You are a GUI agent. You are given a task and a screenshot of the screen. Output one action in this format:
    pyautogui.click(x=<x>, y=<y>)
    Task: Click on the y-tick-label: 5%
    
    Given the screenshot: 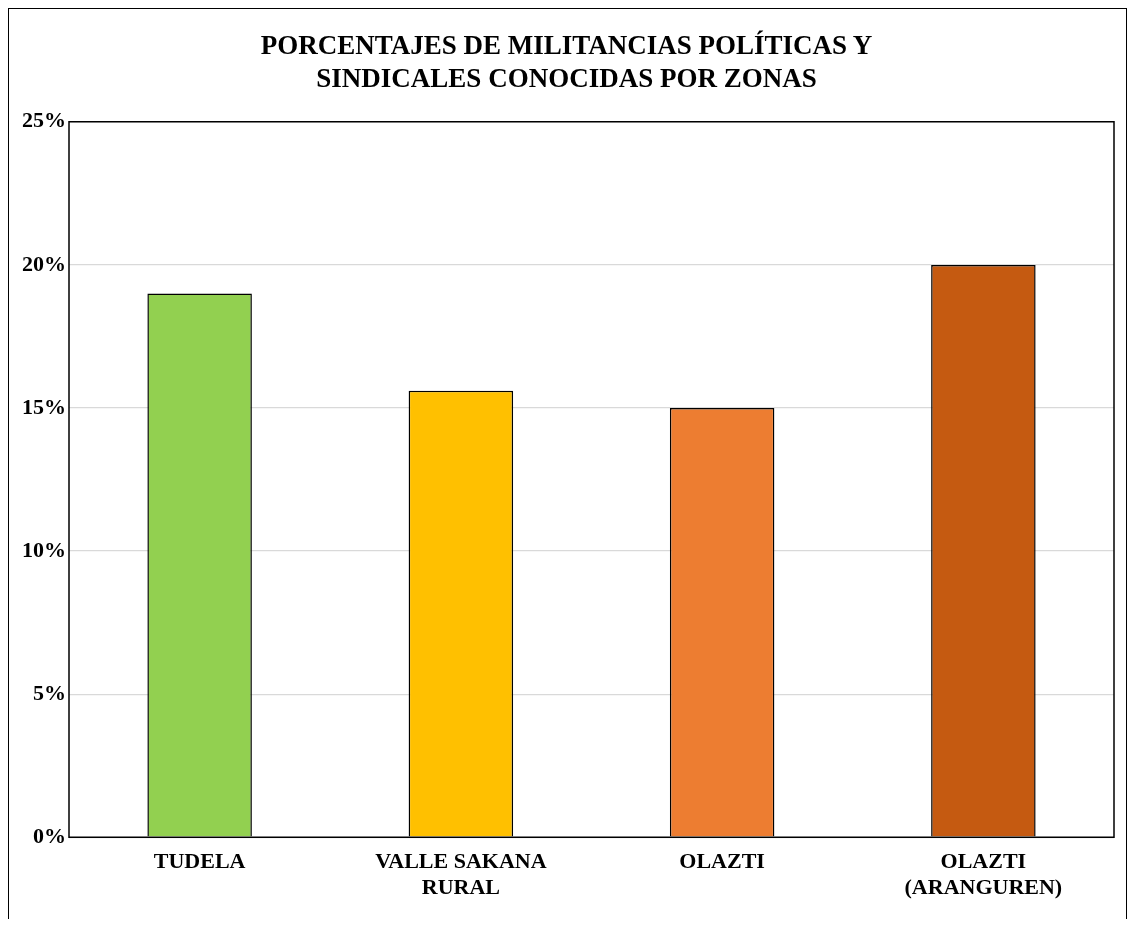 What is the action you would take?
    pyautogui.click(x=49, y=692)
    